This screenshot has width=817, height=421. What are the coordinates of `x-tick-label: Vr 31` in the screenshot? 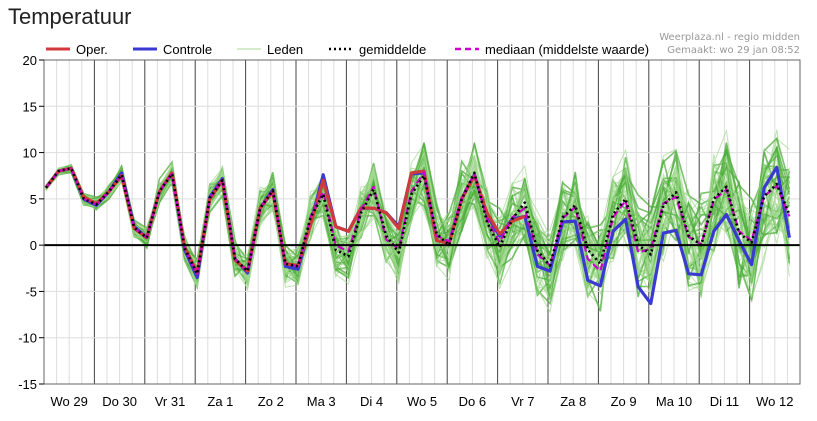 It's located at (170, 401).